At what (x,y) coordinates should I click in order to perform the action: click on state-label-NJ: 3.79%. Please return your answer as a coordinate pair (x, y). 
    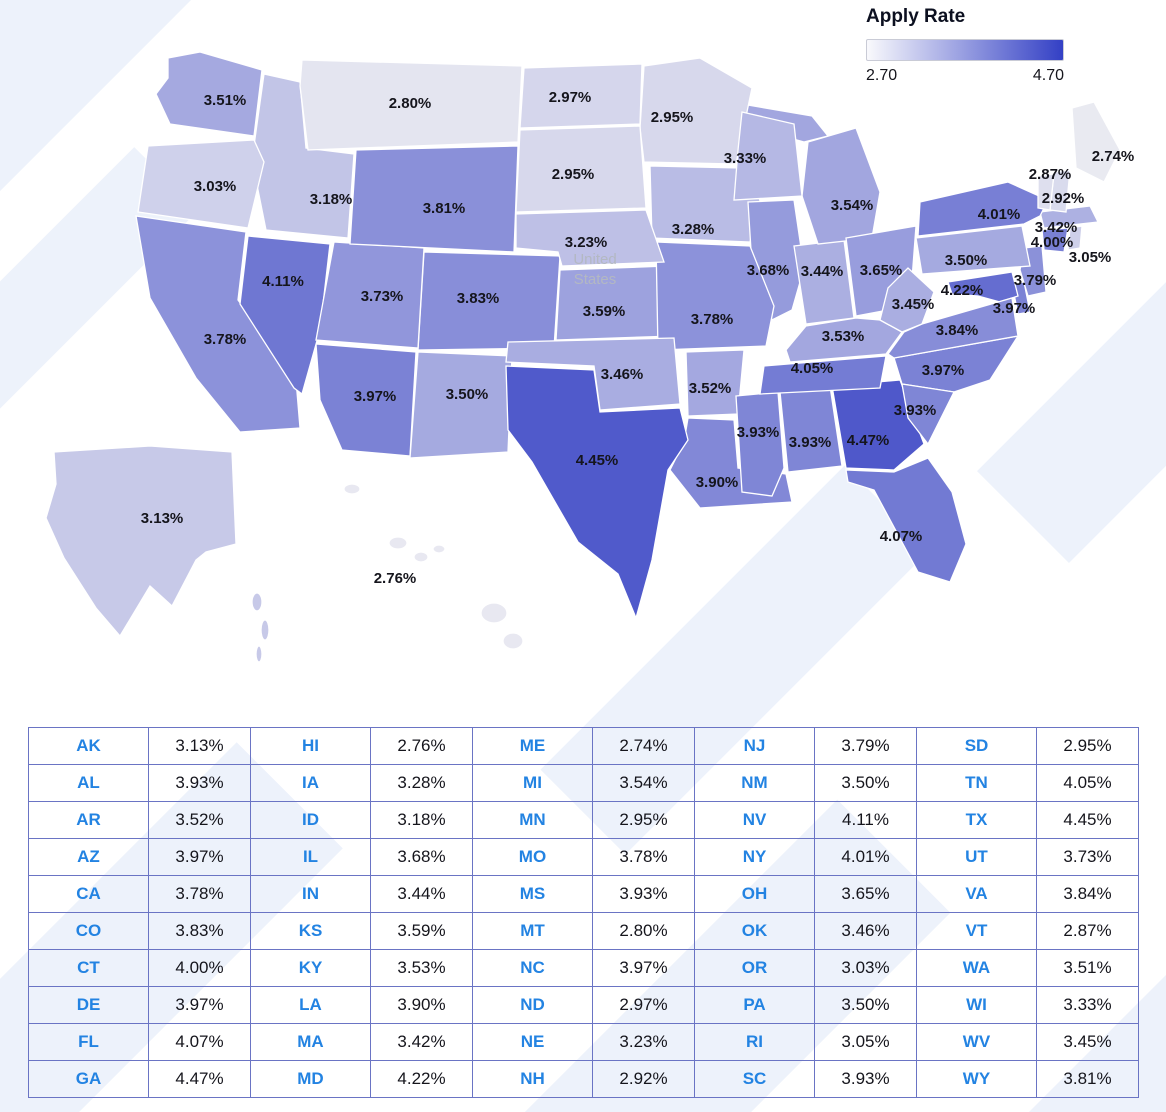
    Looking at the image, I should click on (1035, 280).